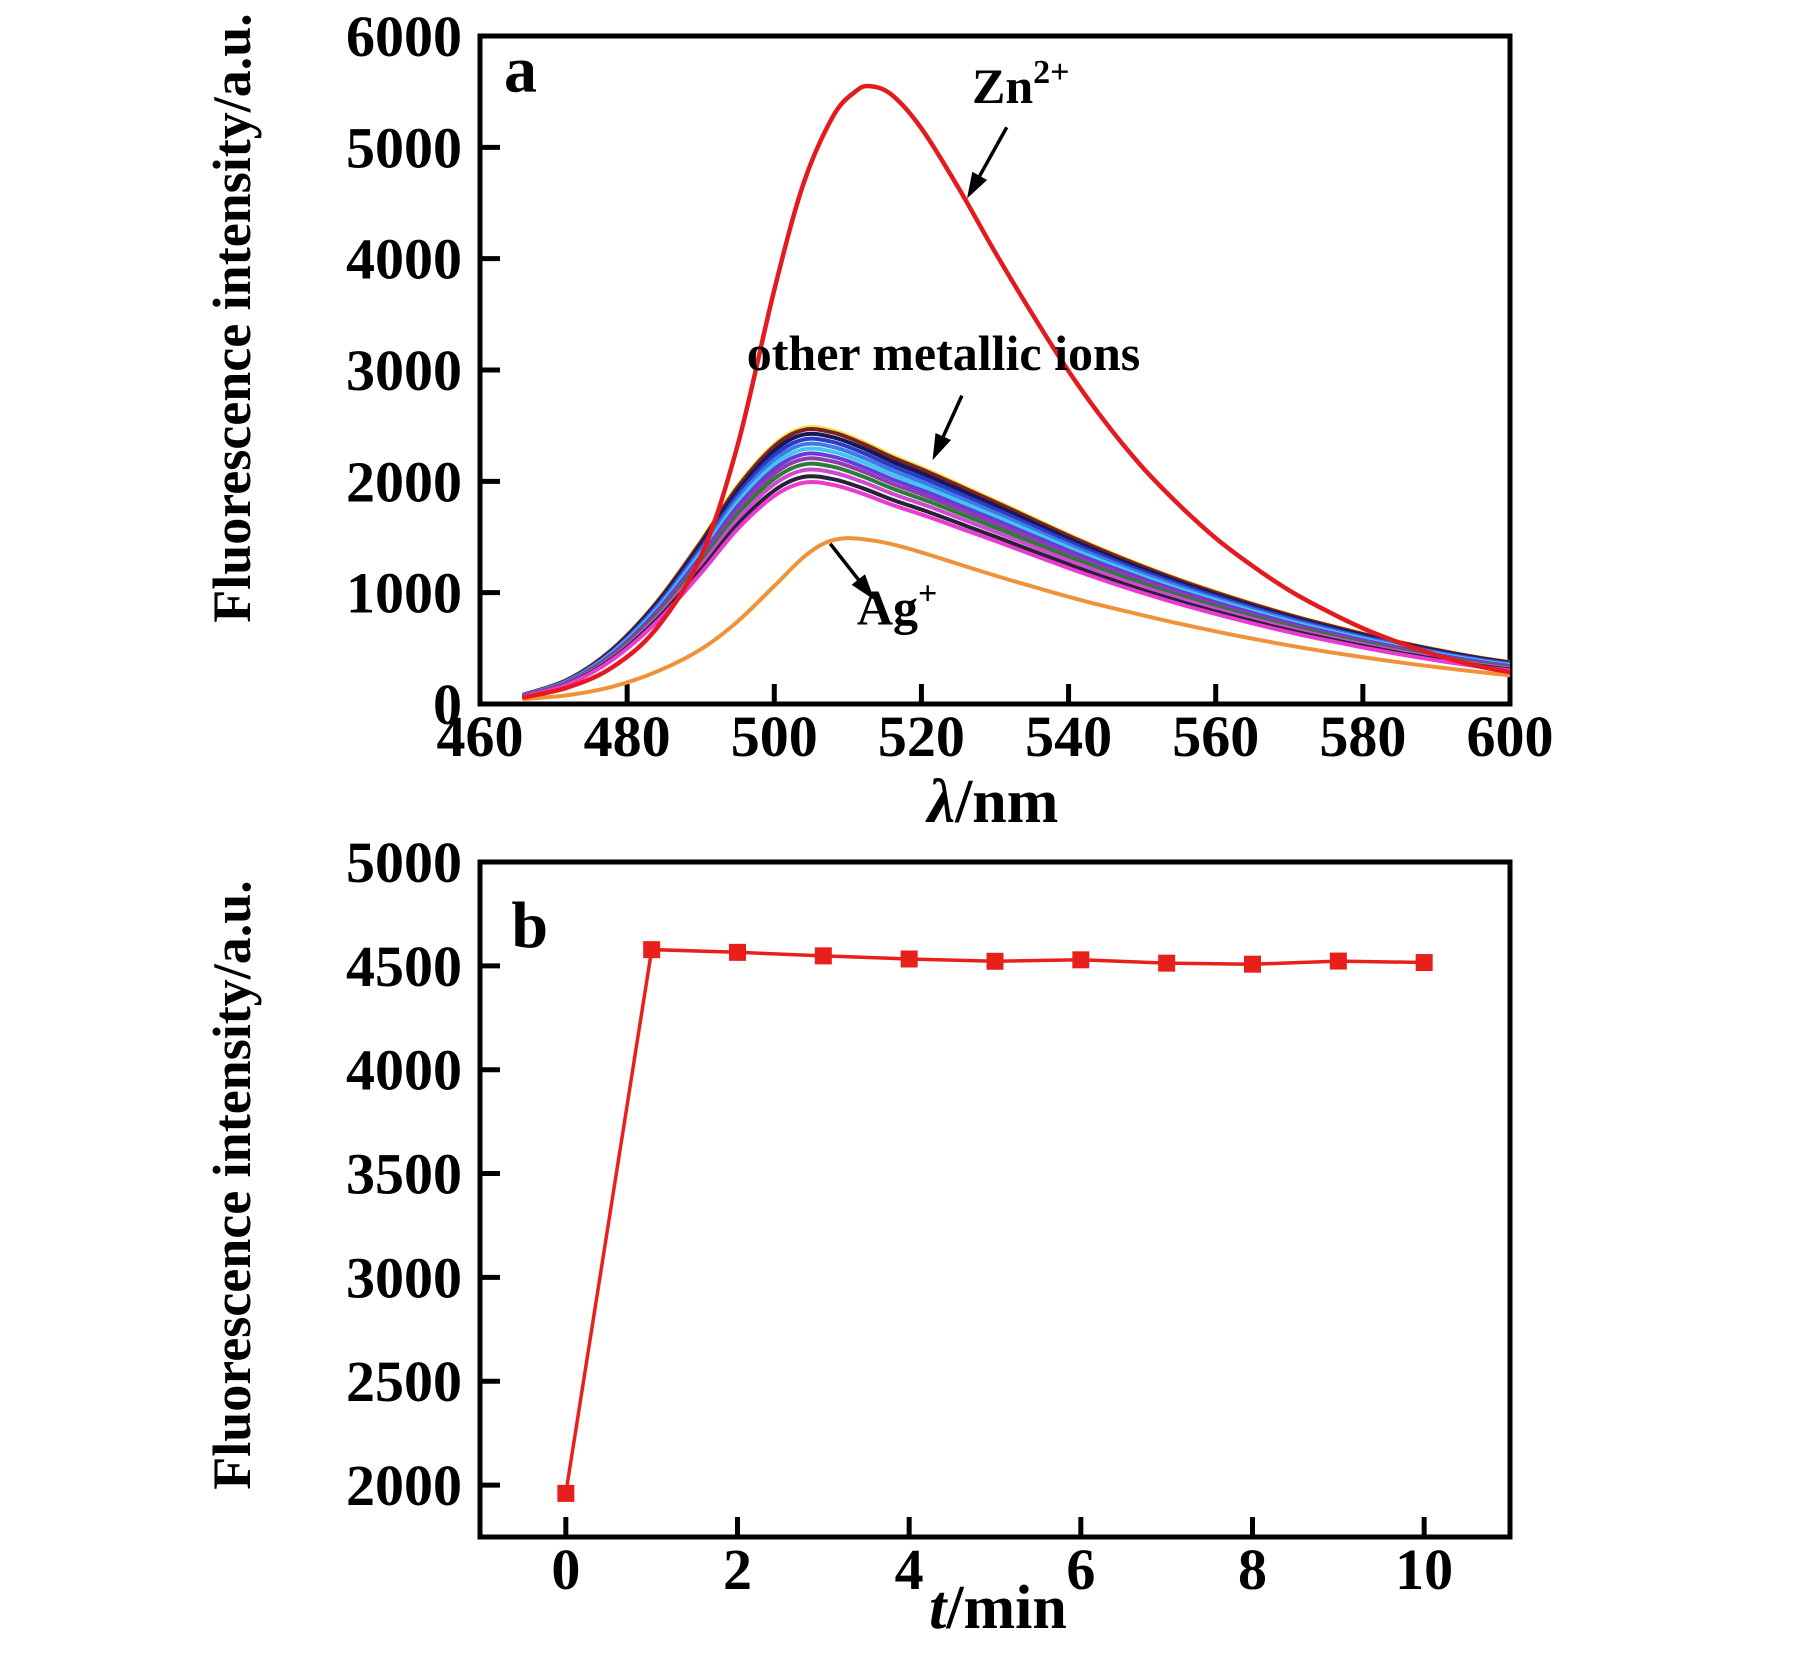 The height and width of the screenshot is (1654, 1819). Describe the element at coordinates (404, 1277) in the screenshot. I see `y-tick-label-b: 3000` at that location.